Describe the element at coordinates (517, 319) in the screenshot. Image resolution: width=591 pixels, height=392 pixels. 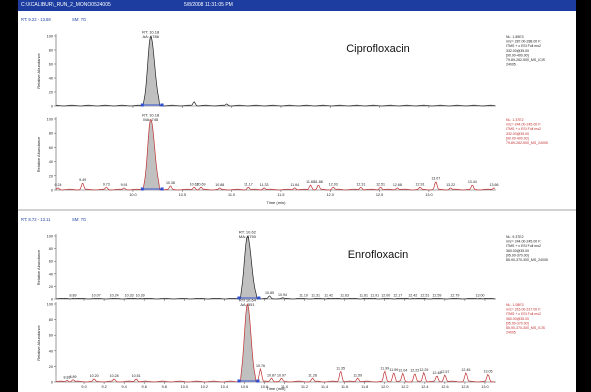
I see `chart-2-panel-confirm-info-line: 360.00@35.00` at that location.